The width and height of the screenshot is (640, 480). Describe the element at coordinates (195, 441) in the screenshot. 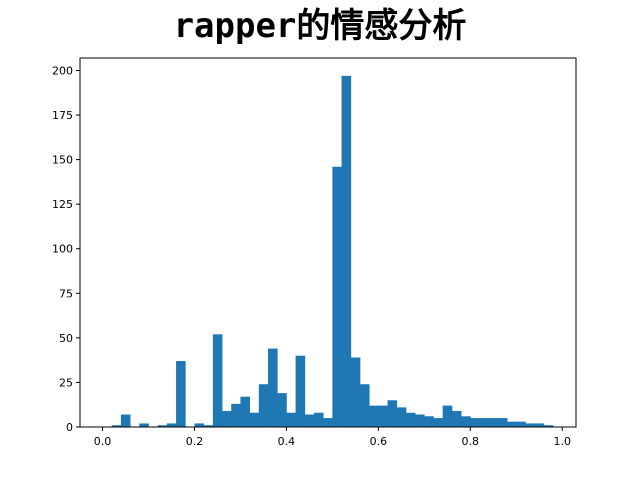

I see `x-tick-label: 0.2` at that location.